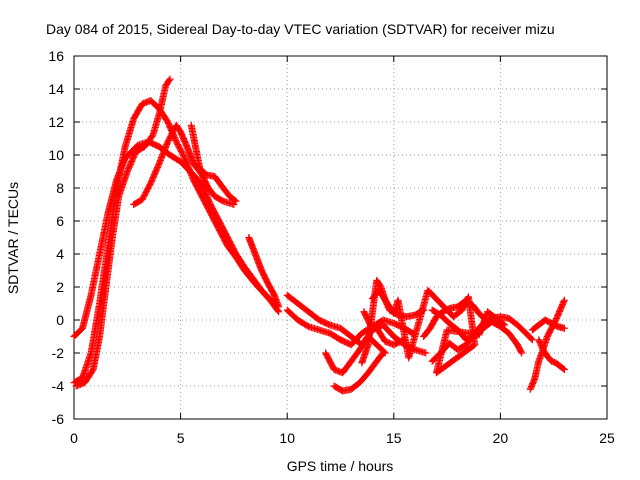 This screenshot has width=640, height=480. What do you see at coordinates (60, 221) in the screenshot?
I see `y-tick-label: 6` at bounding box center [60, 221].